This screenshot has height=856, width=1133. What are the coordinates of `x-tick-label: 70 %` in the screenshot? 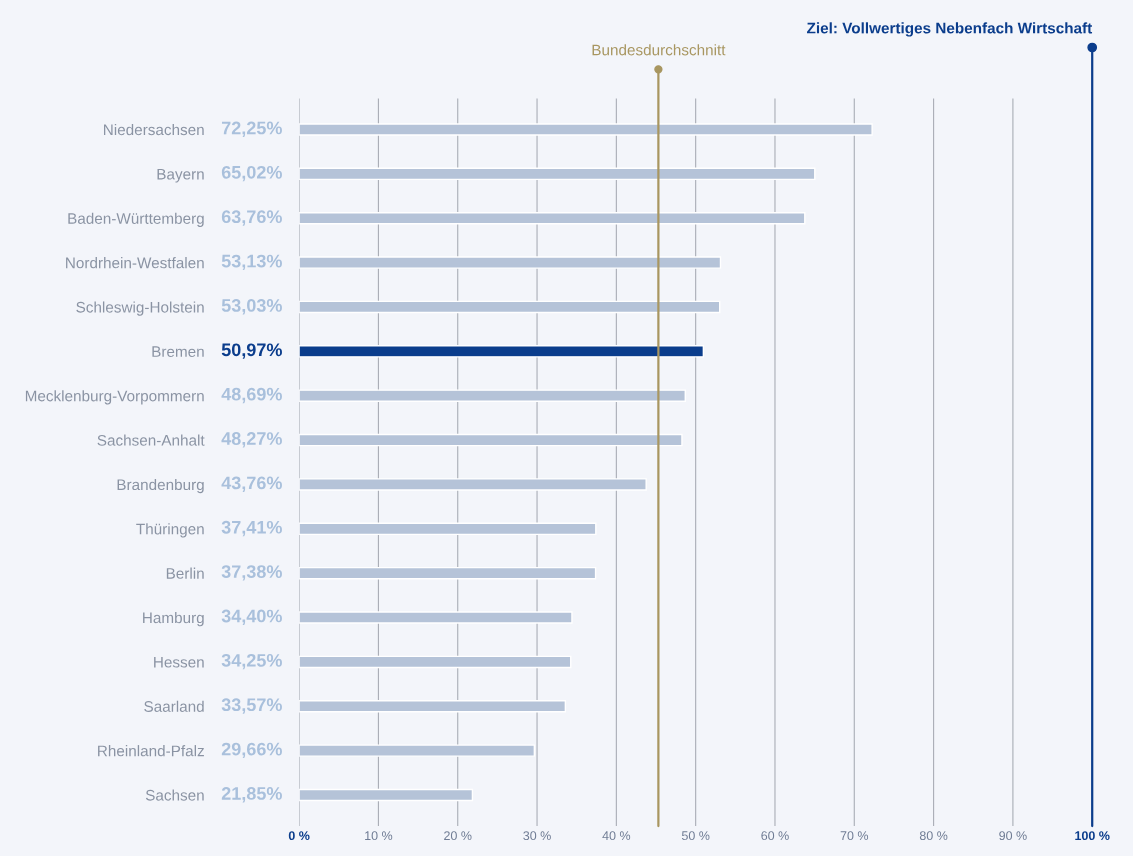 It's located at (854, 836).